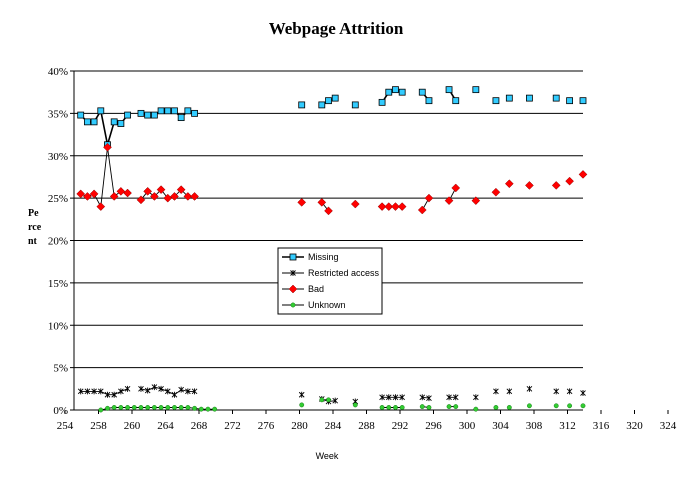  What do you see at coordinates (58, 242) in the screenshot?
I see `y-tick-label: 20%` at bounding box center [58, 242].